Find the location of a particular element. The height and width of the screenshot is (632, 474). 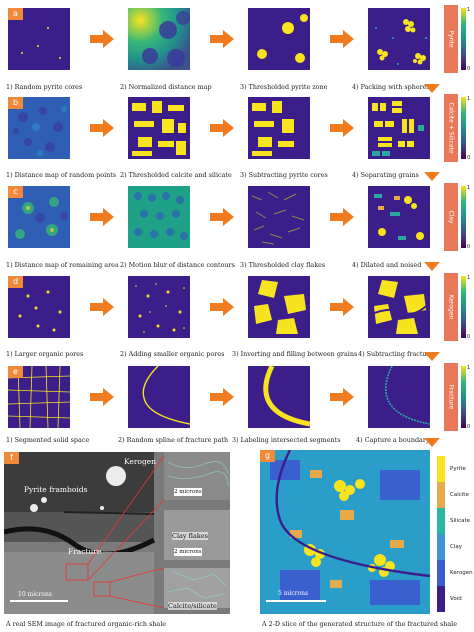

side-label-clay: Clay is located at coordinates (451, 217).